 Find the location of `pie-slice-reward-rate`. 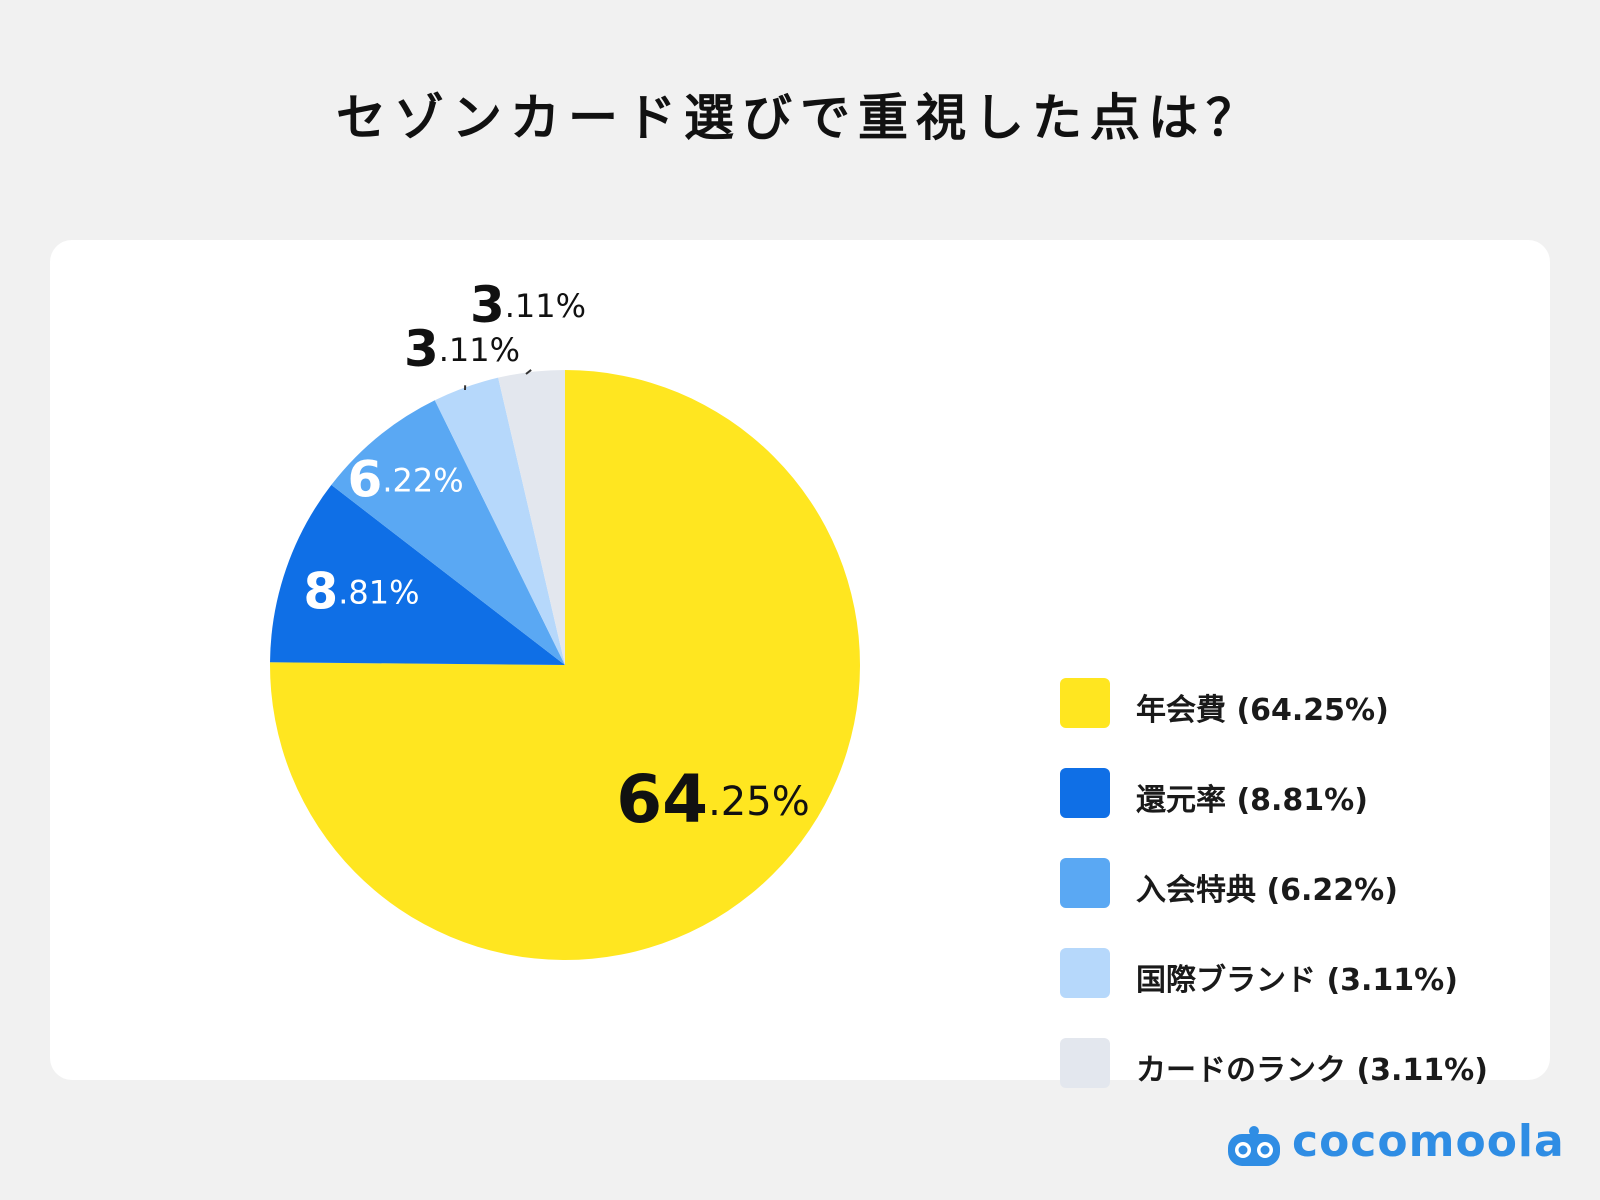

pie-slice-reward-rate is located at coordinates (417, 574).